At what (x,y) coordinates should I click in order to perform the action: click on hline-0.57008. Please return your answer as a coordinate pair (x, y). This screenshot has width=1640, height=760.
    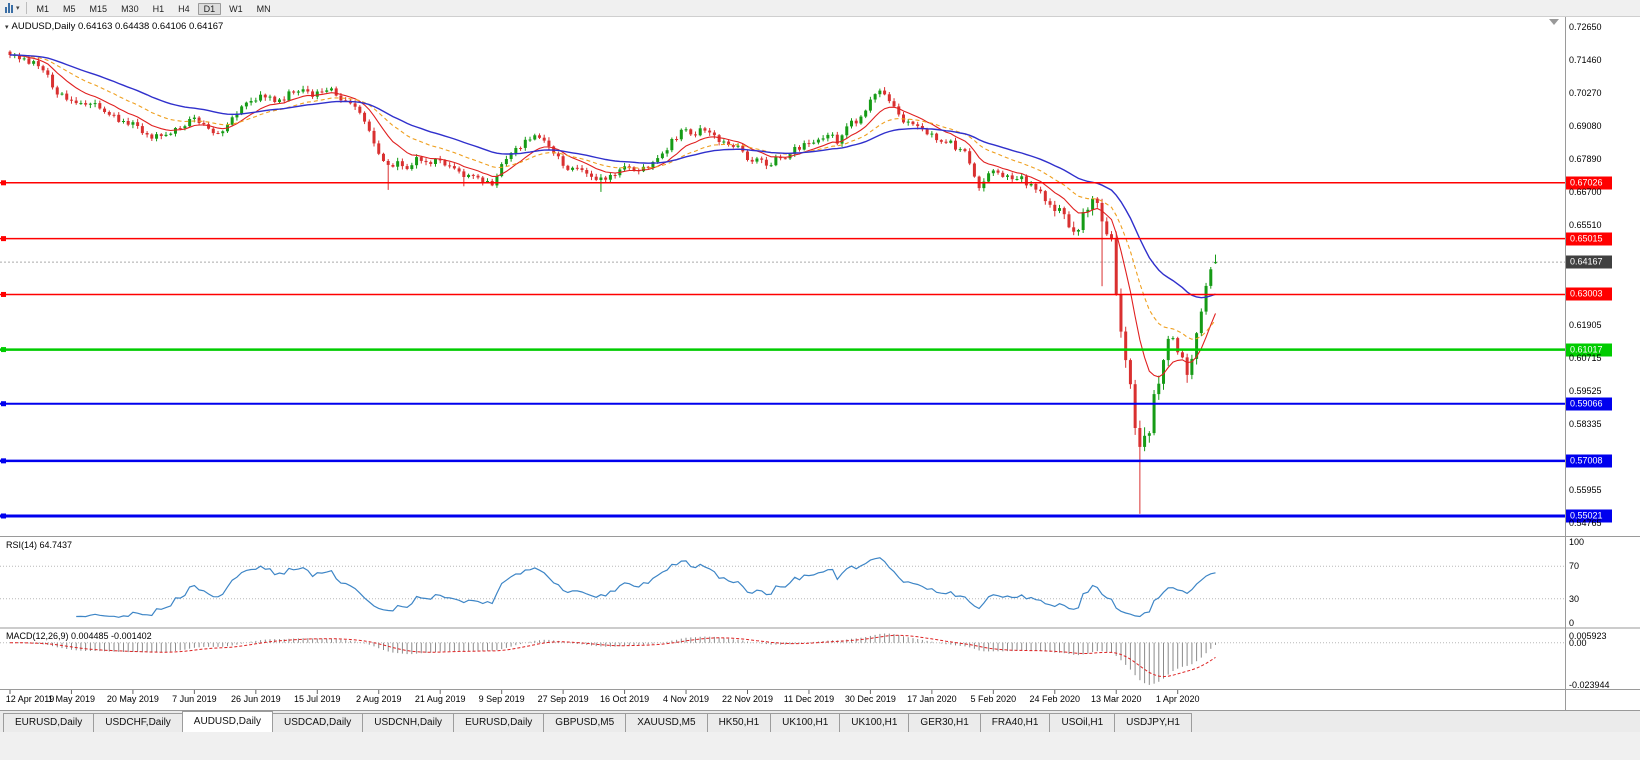
    Looking at the image, I should click on (782, 461).